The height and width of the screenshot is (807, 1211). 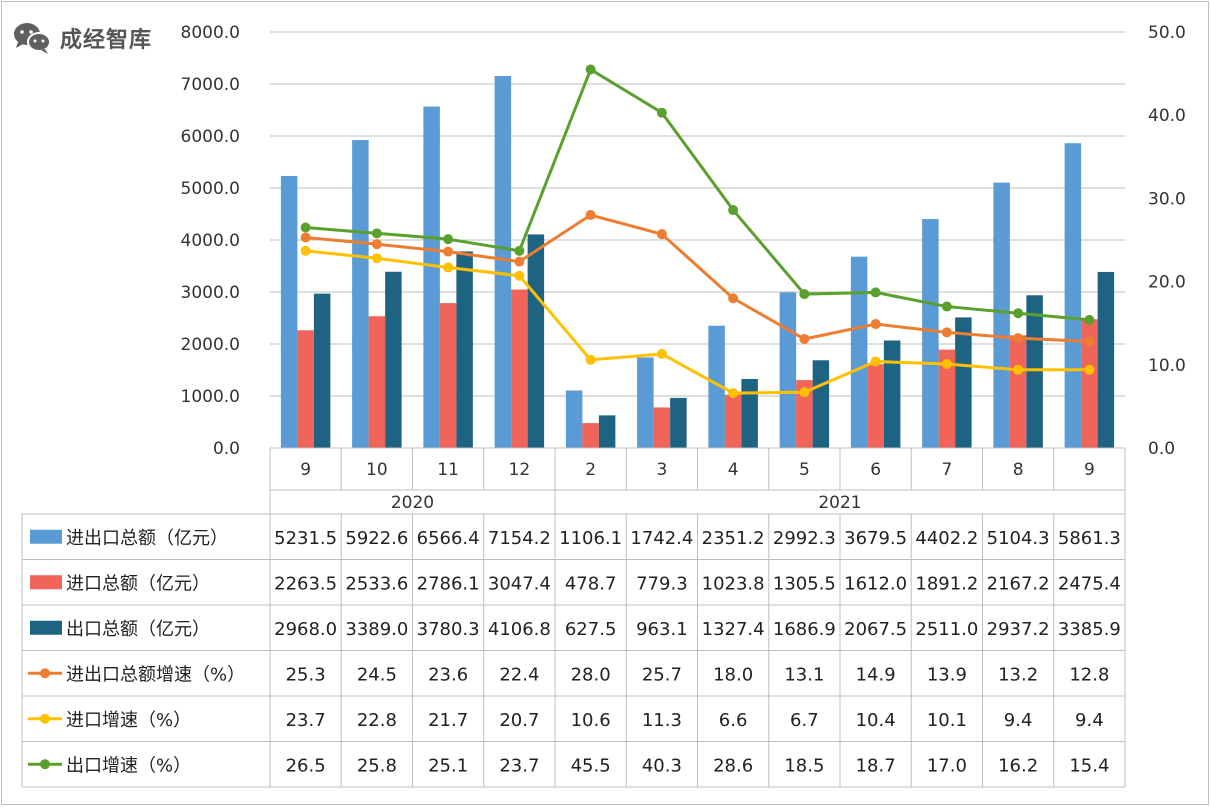 I want to click on data-label: 2968.0, so click(x=305, y=629).